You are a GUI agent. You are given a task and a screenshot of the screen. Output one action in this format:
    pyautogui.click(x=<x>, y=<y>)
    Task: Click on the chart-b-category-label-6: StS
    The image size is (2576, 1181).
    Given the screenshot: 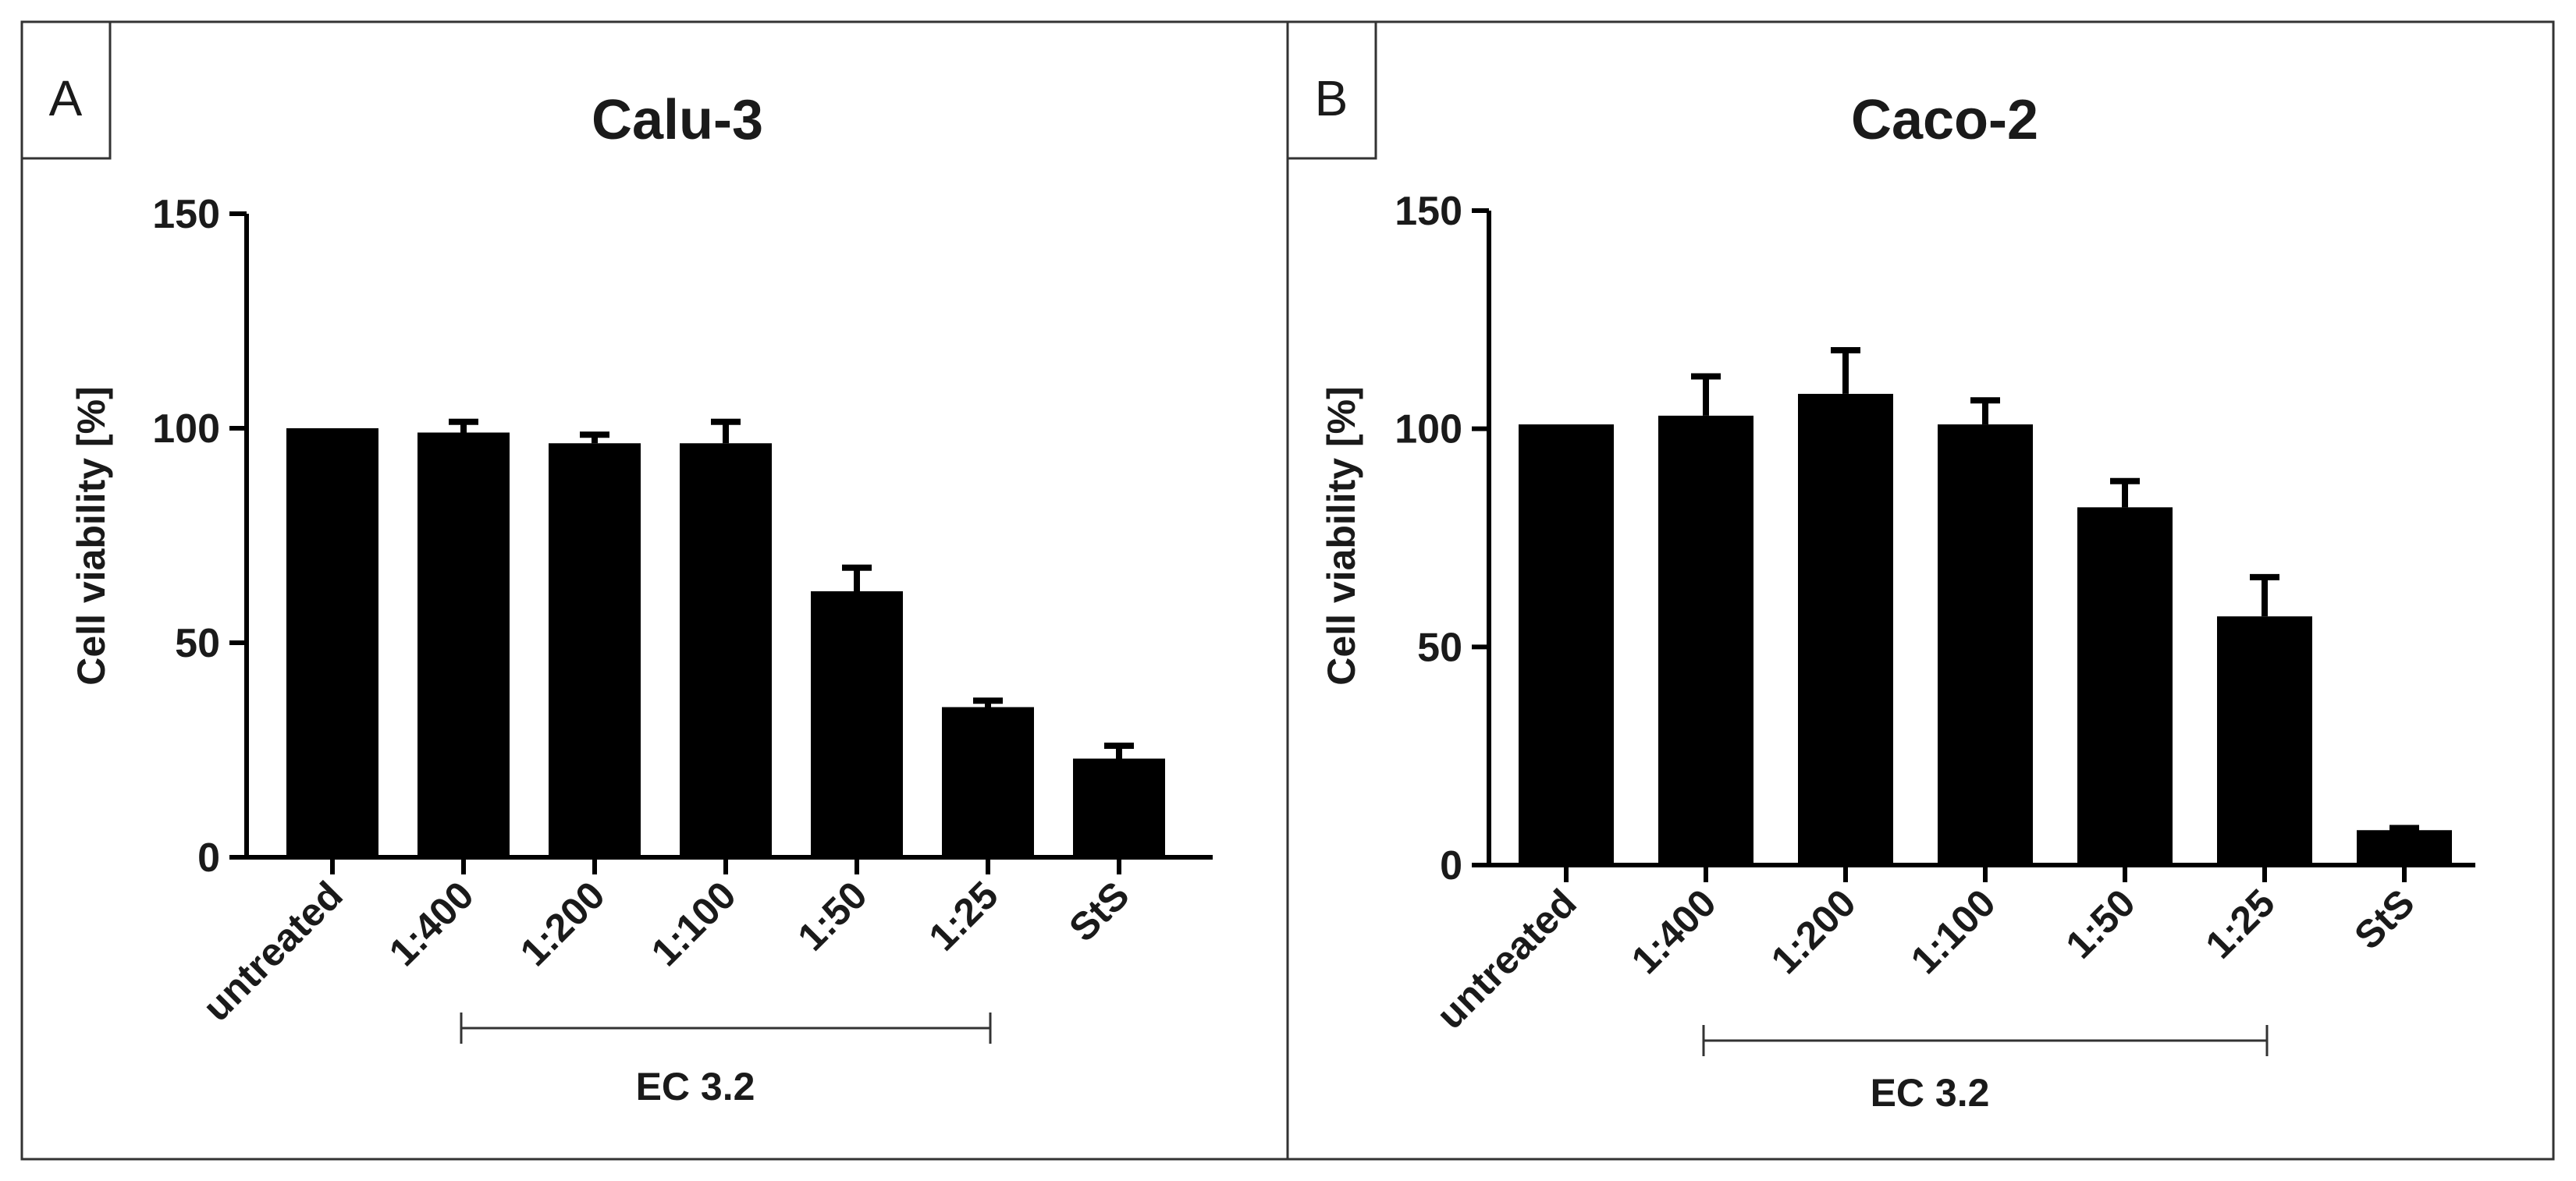 What is the action you would take?
    pyautogui.click(x=2384, y=919)
    